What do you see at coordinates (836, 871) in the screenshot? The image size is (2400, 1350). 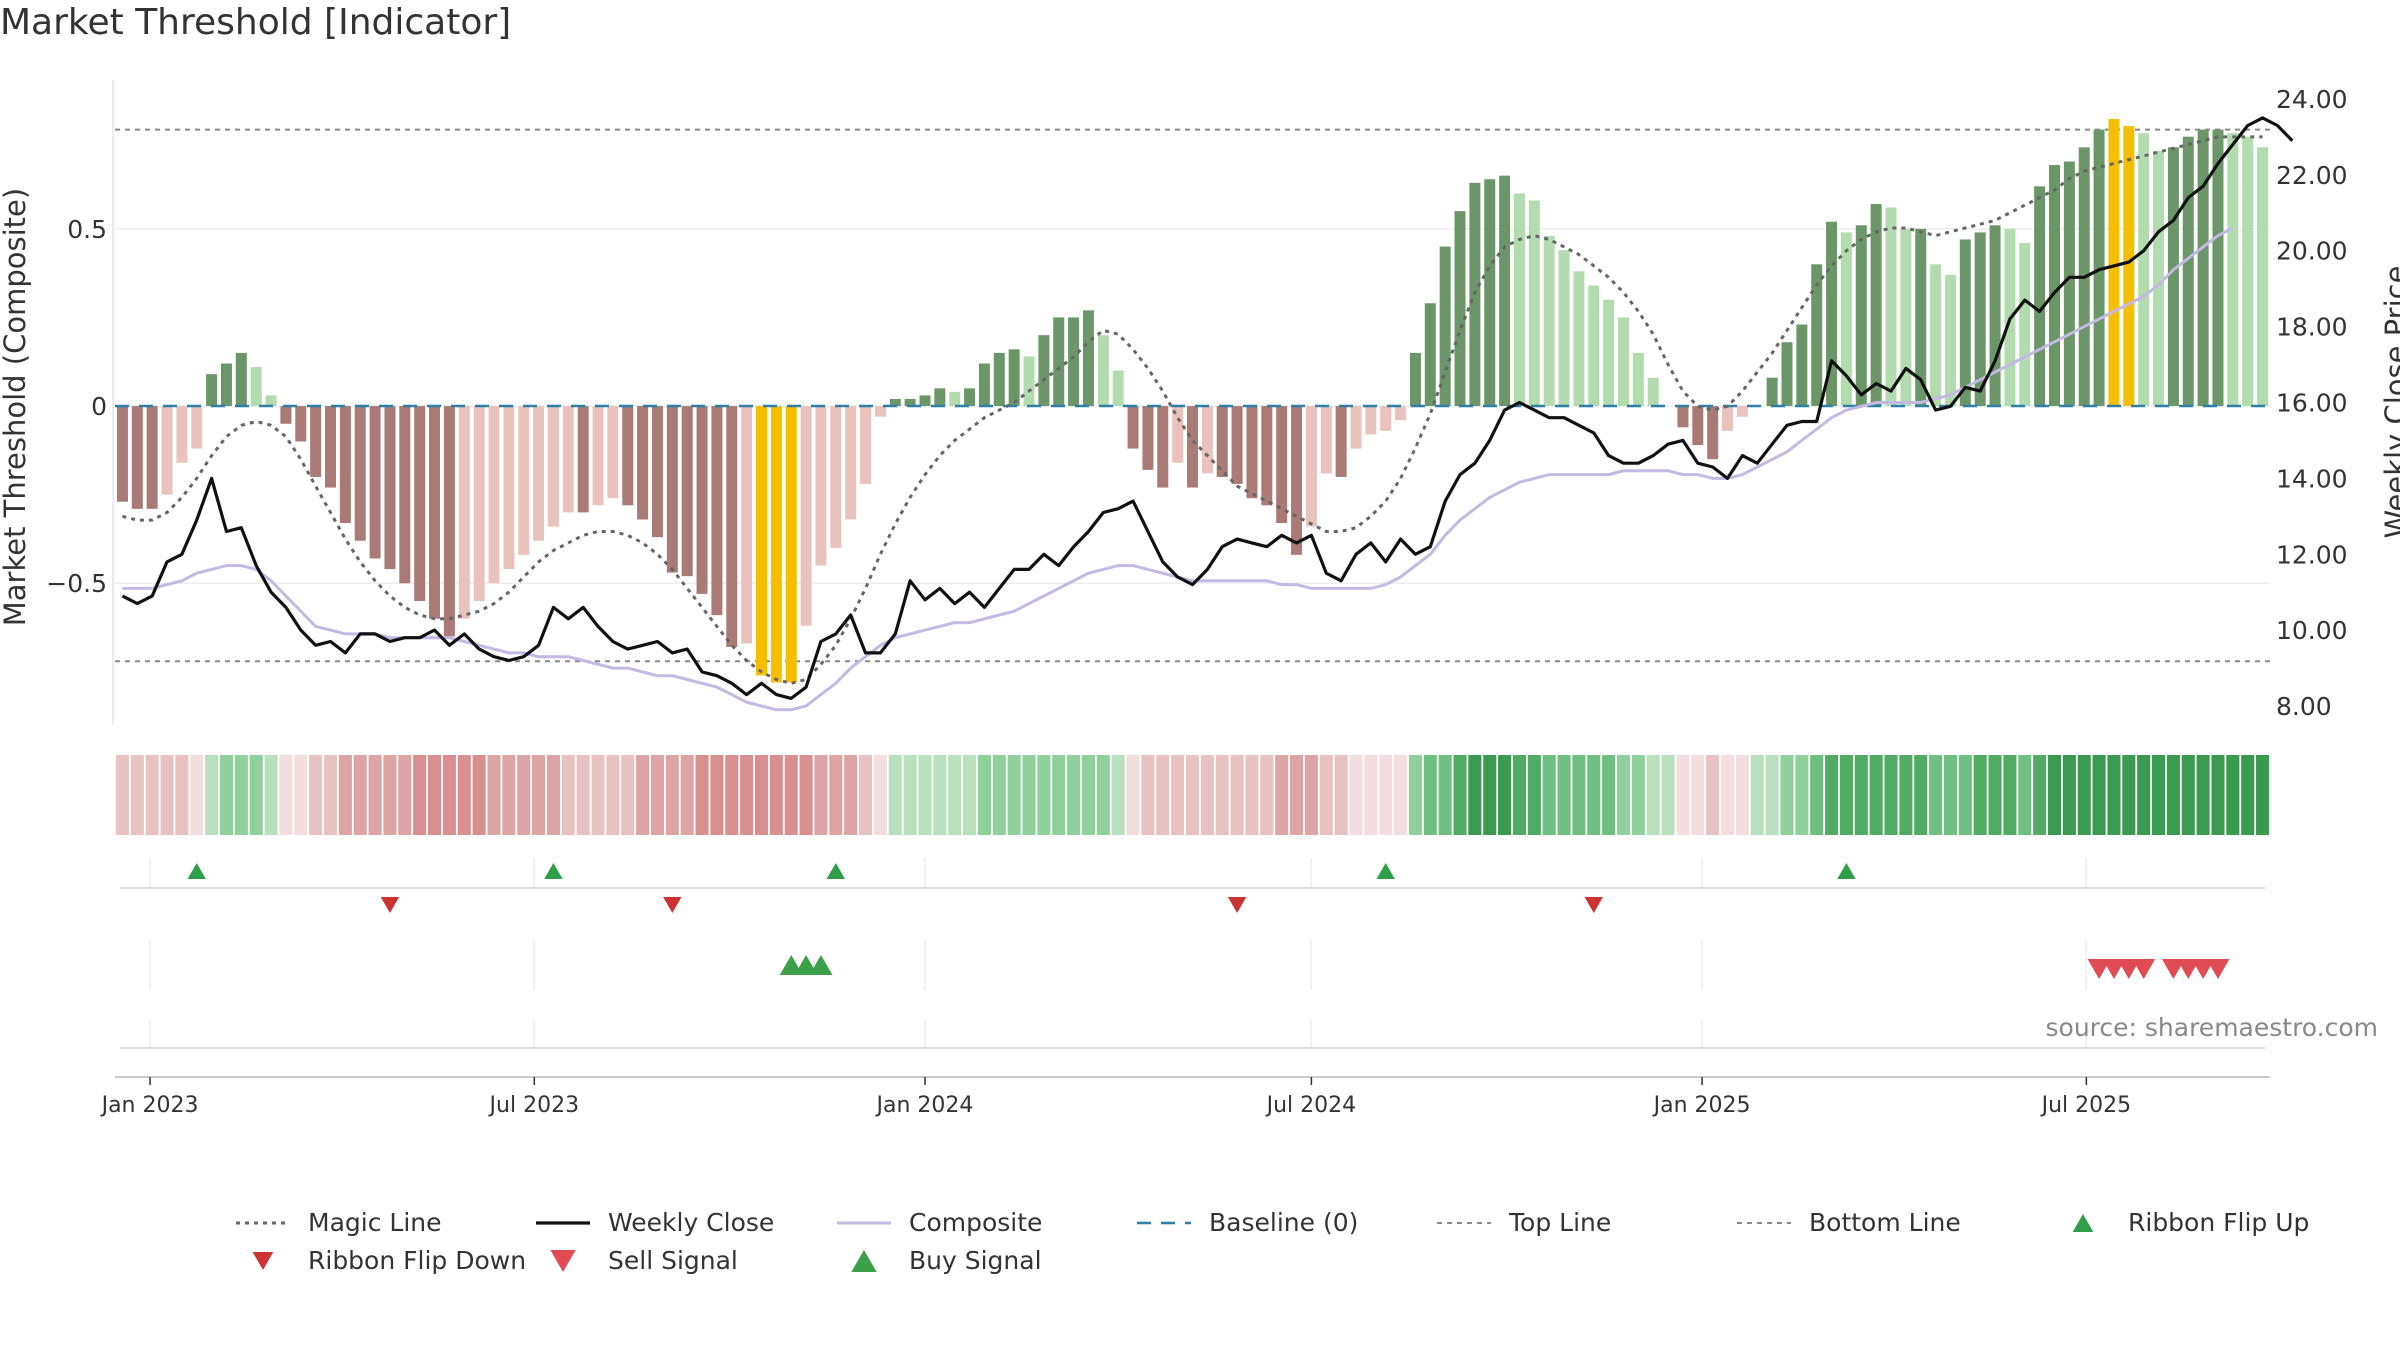 I see `ribbon-flip-up-marker` at bounding box center [836, 871].